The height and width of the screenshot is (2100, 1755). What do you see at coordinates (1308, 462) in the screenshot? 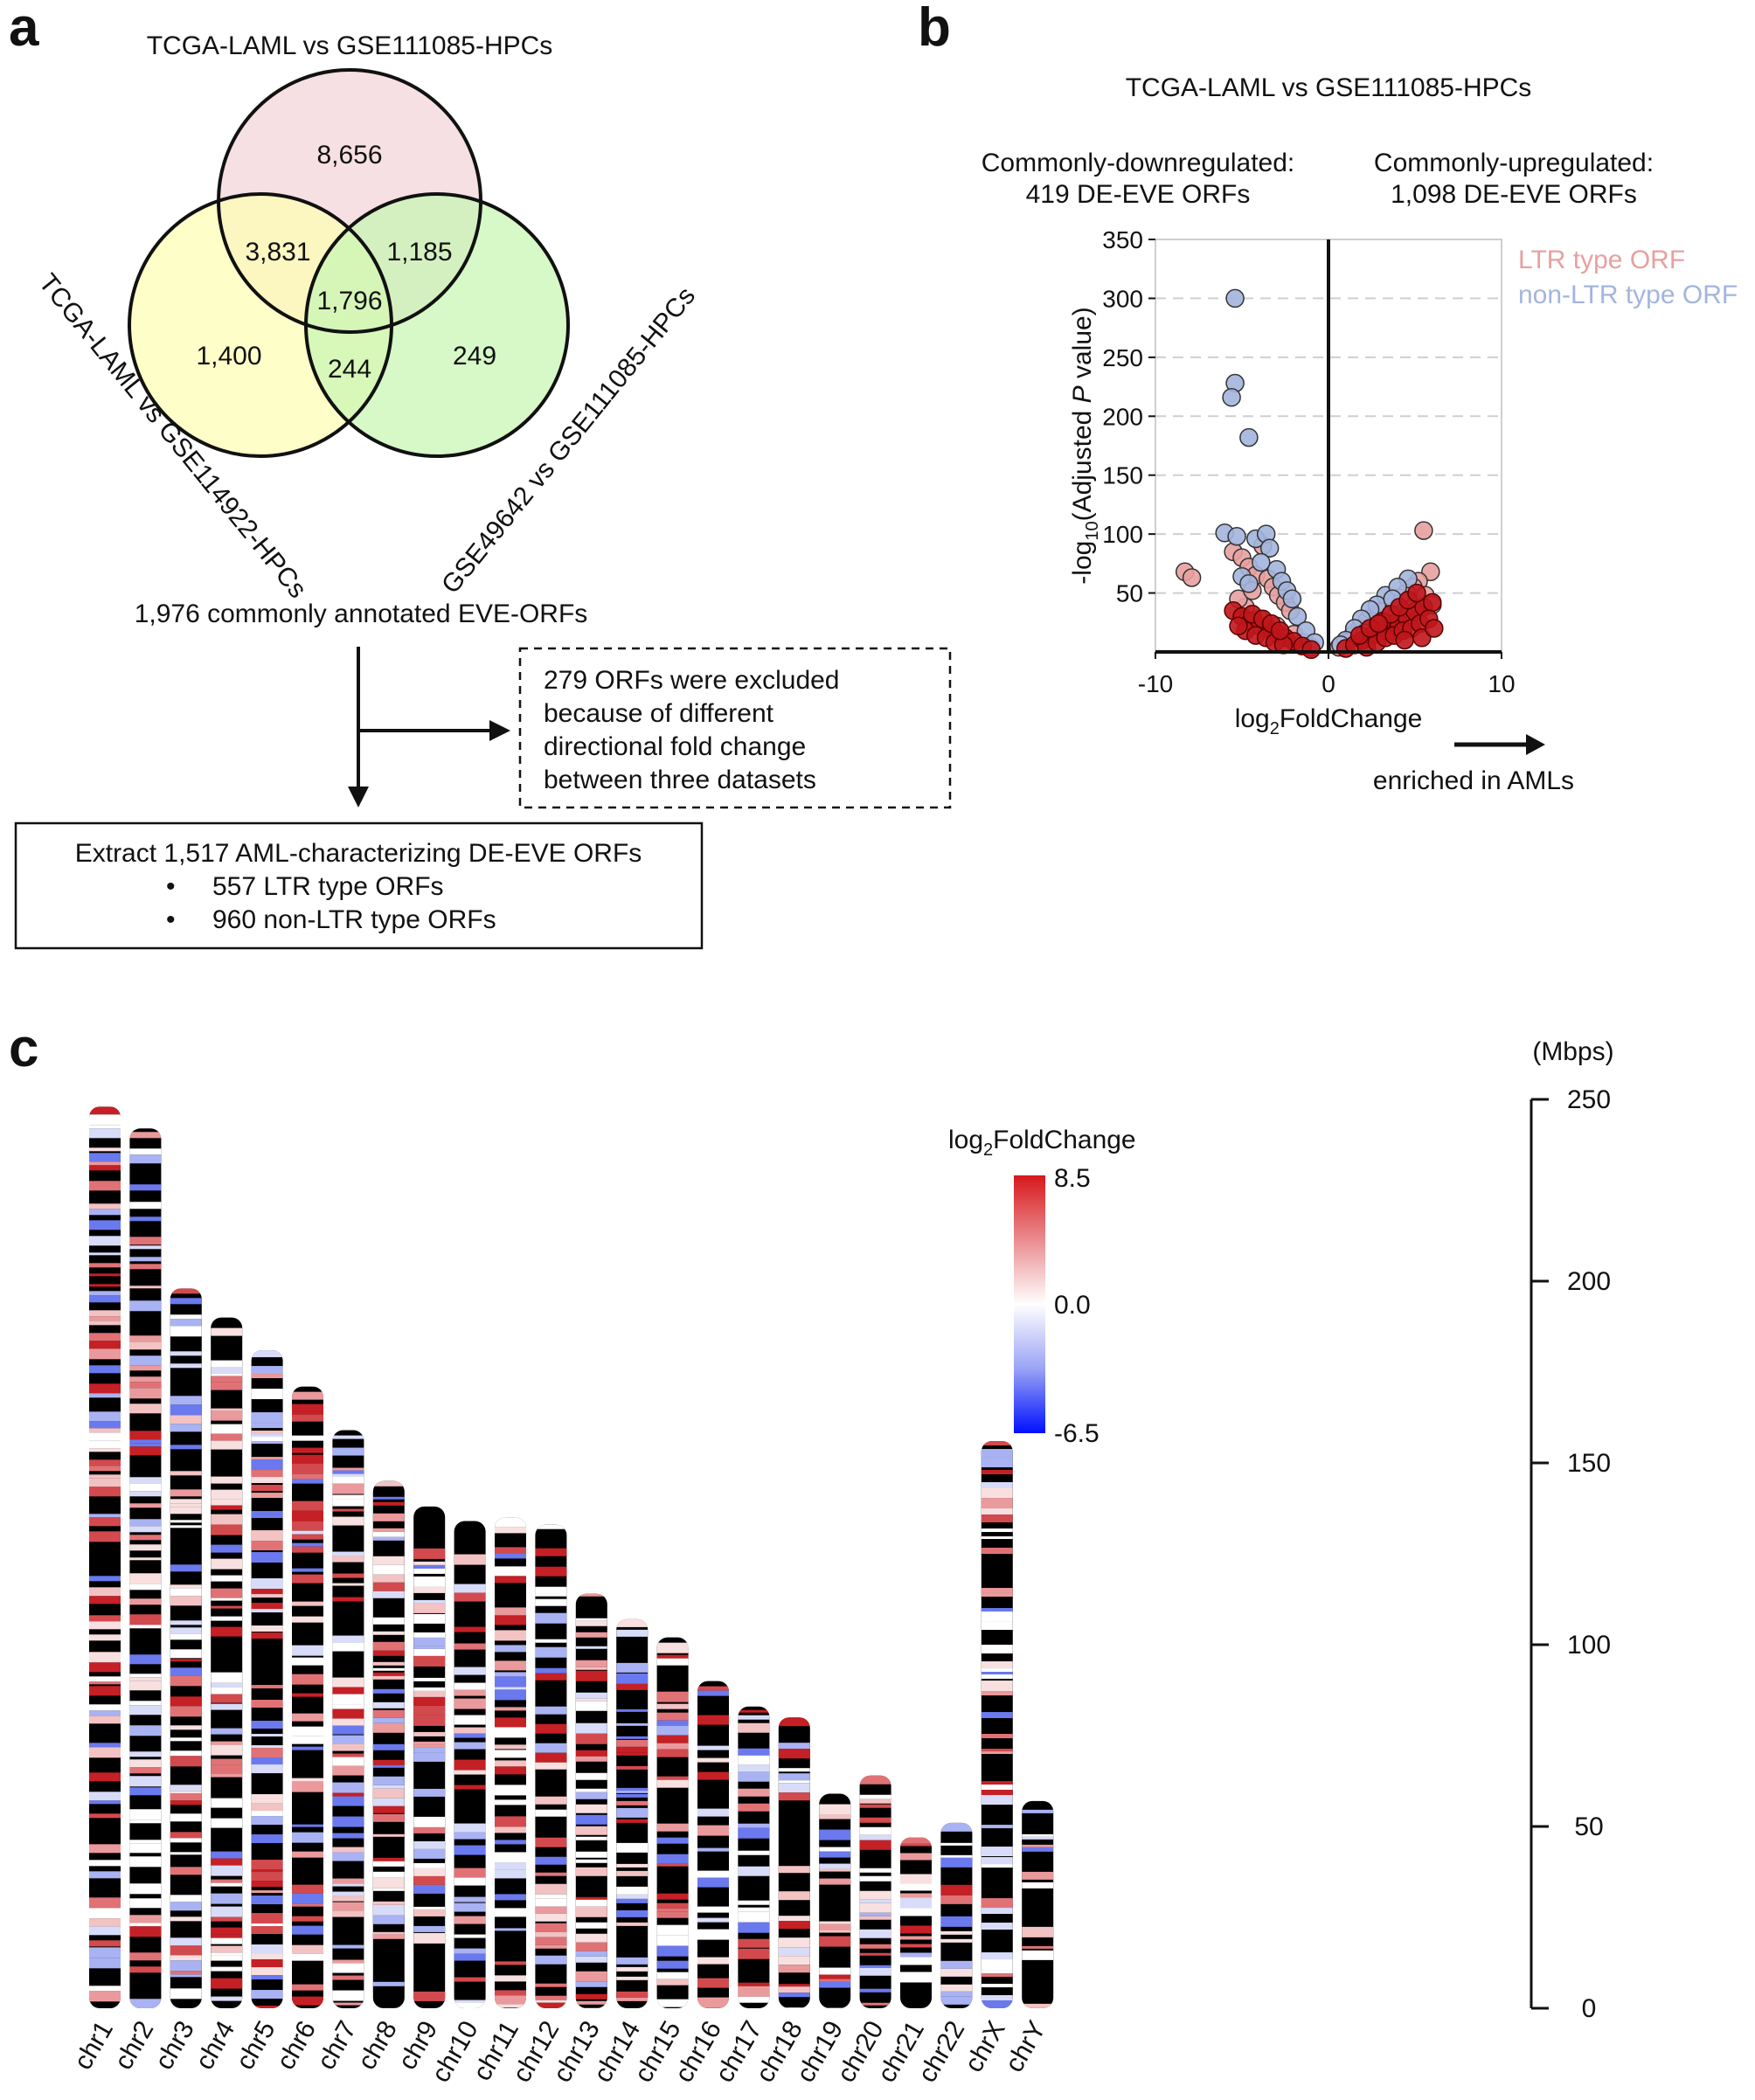
I see `volcano-ticks: 50 100 150 200 250 300 350 -10 0 10` at bounding box center [1308, 462].